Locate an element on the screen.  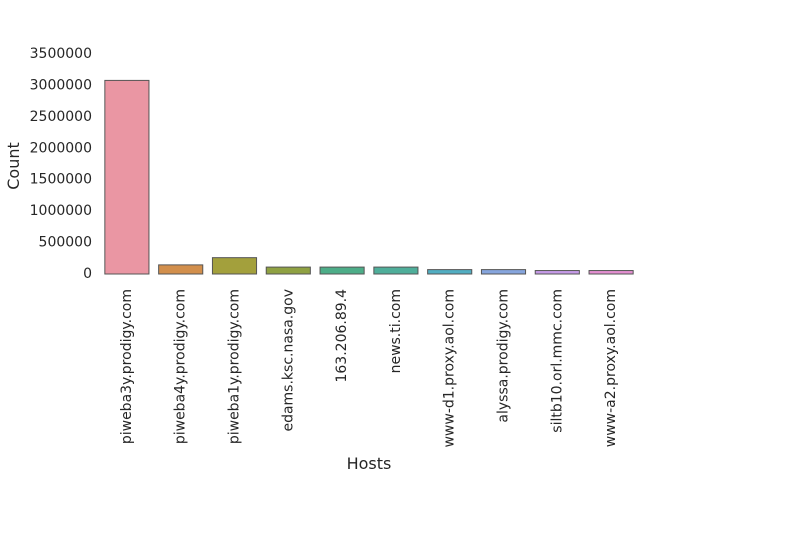
y-tick-label-2: 1000000 is located at coordinates (61, 211).